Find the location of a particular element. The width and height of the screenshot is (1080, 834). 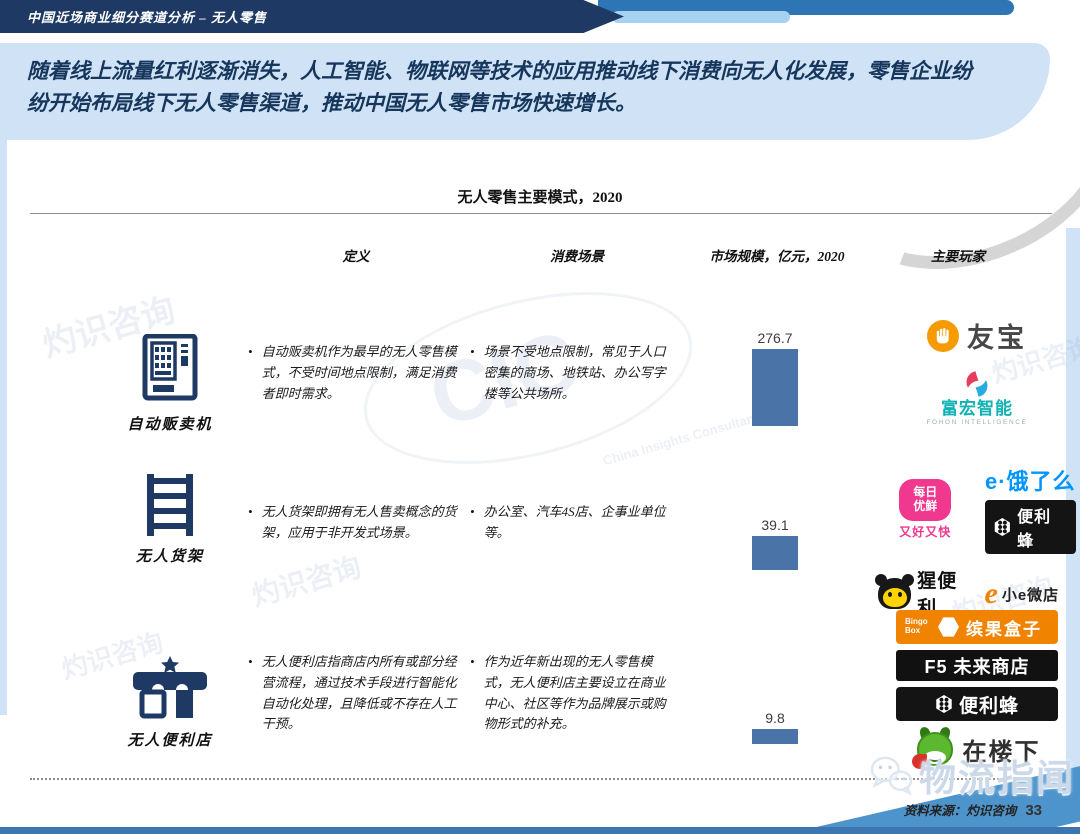

bar-value-label: 276.7 is located at coordinates (775, 338).